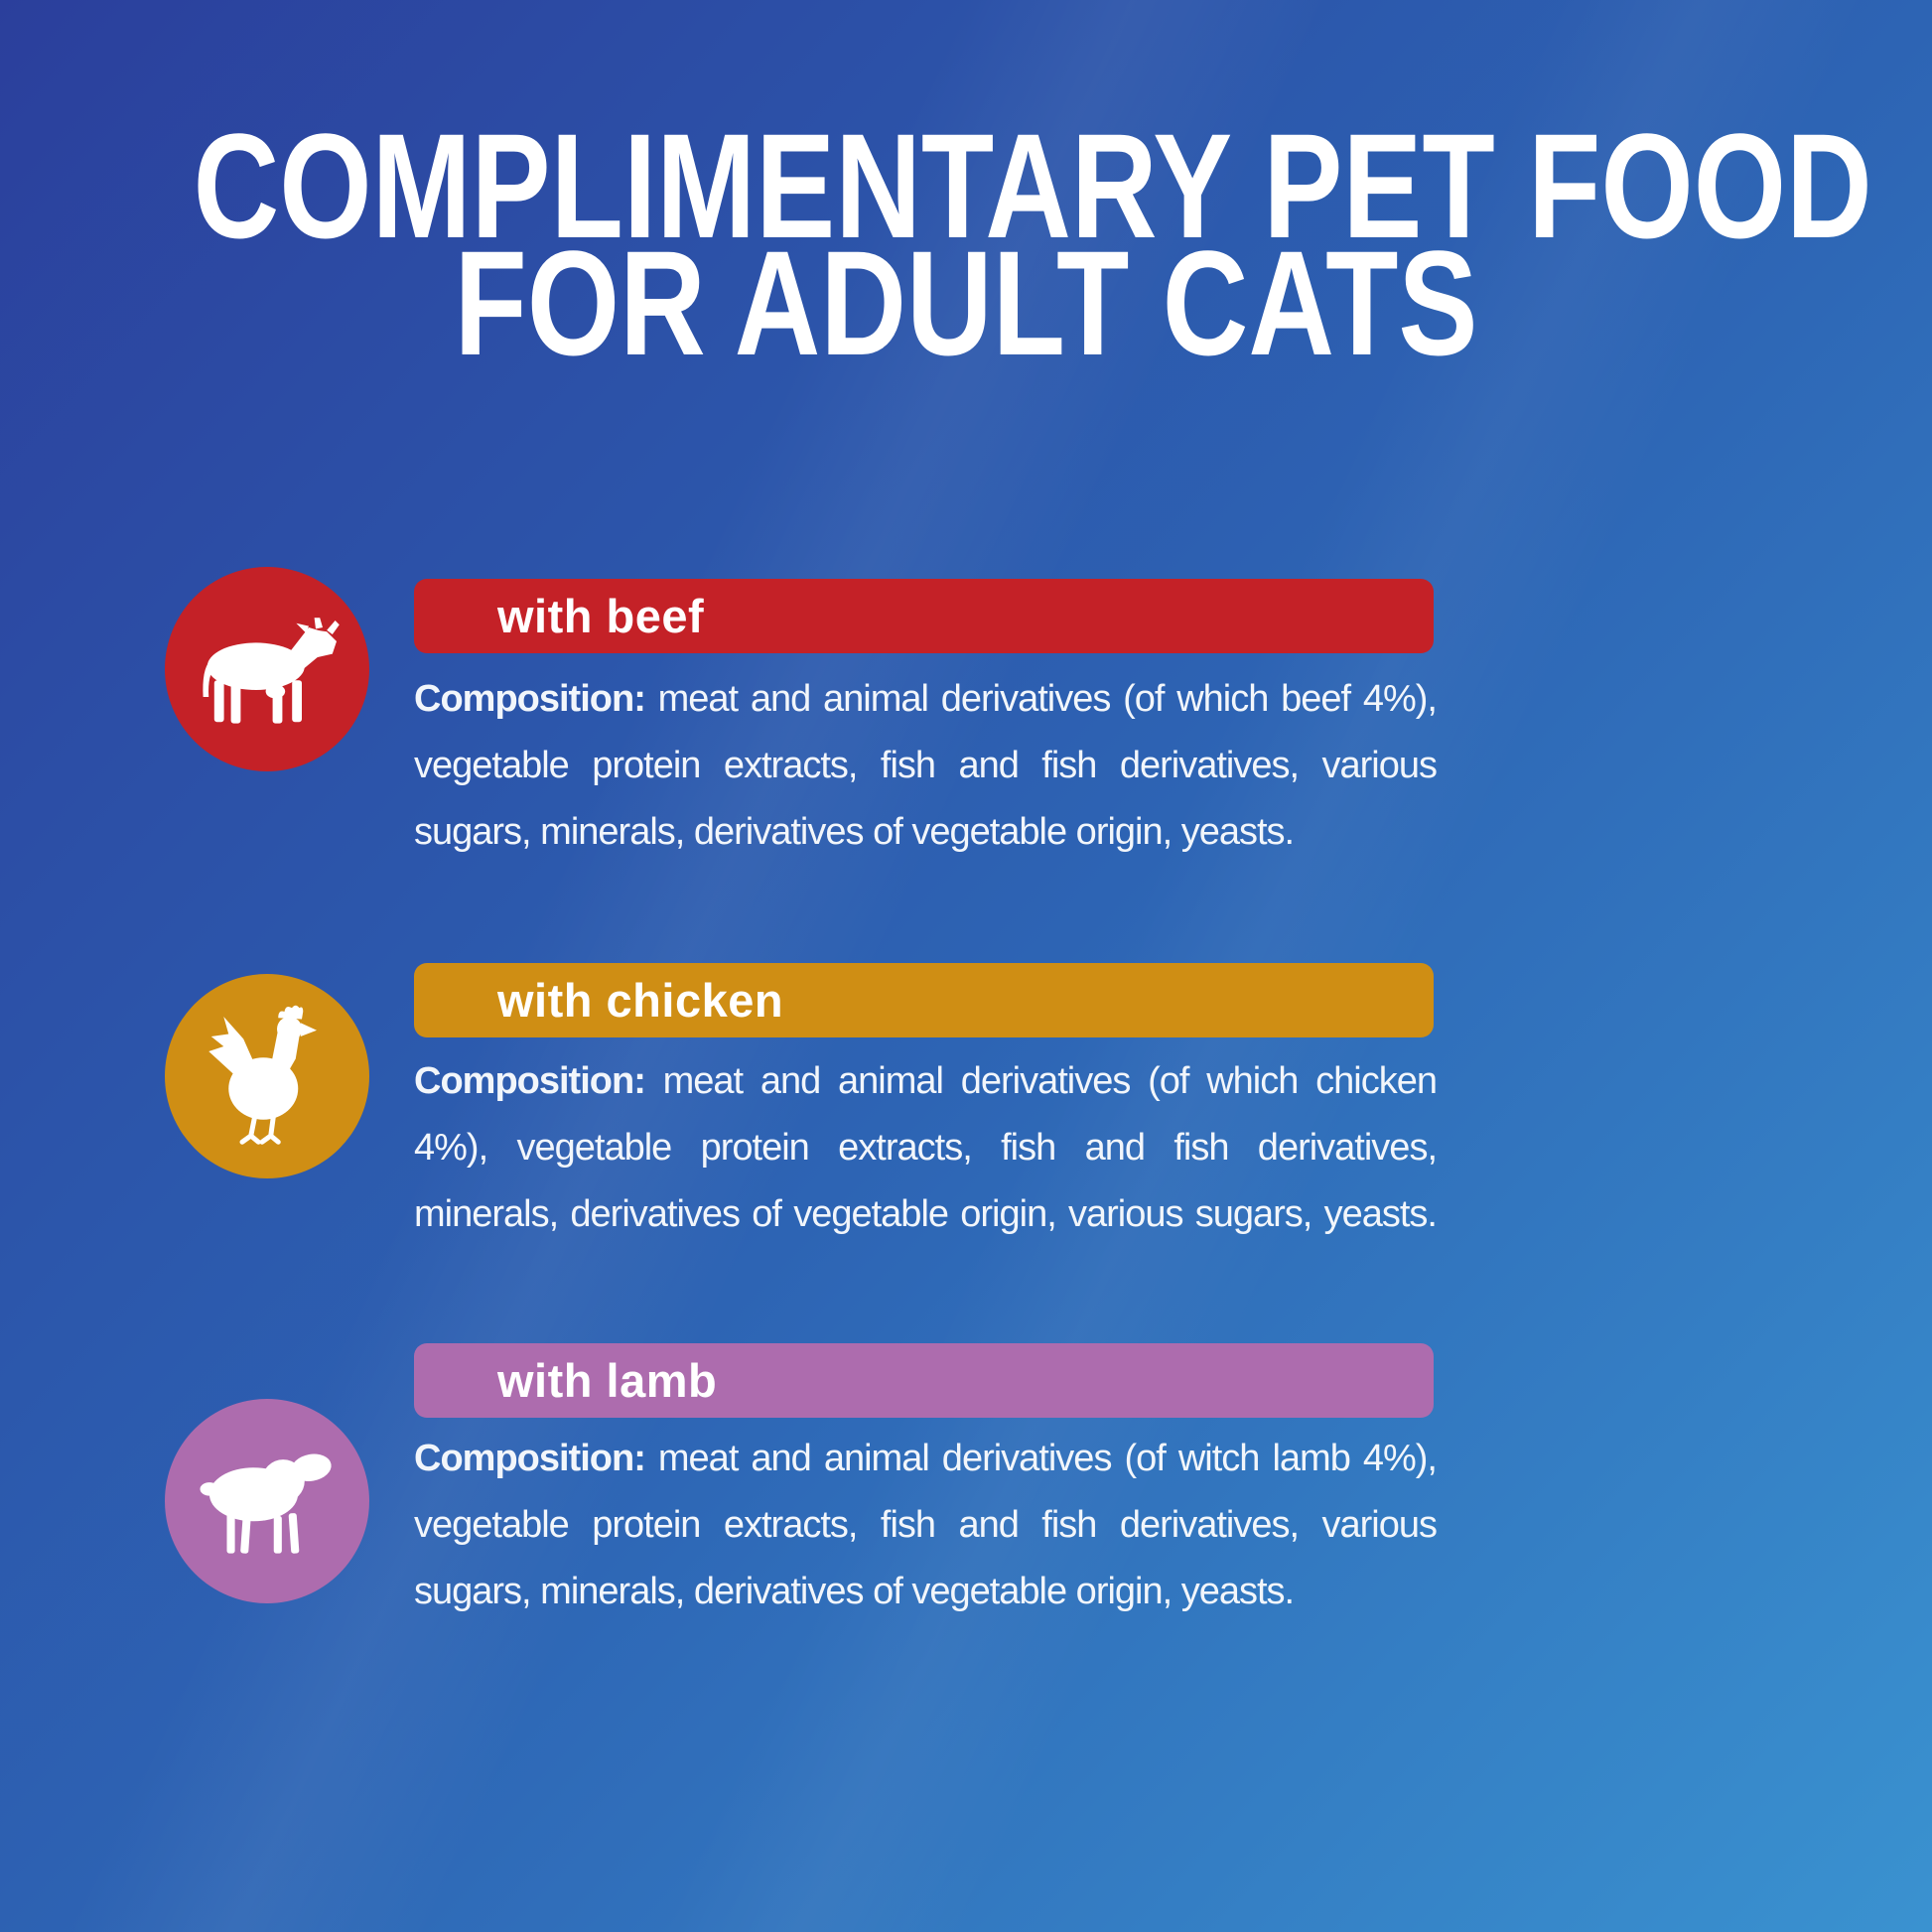 Image resolution: width=1932 pixels, height=1932 pixels. Describe the element at coordinates (924, 1000) in the screenshot. I see `chicken-label-bar: with chicken` at that location.